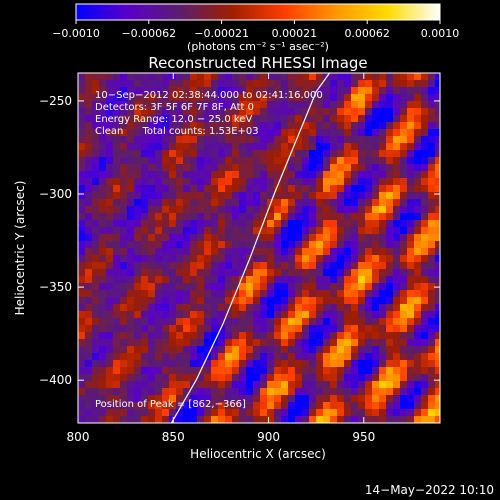  What do you see at coordinates (20, 248) in the screenshot?
I see `y-axis-label: Heliocentric Y (arcsec)` at bounding box center [20, 248].